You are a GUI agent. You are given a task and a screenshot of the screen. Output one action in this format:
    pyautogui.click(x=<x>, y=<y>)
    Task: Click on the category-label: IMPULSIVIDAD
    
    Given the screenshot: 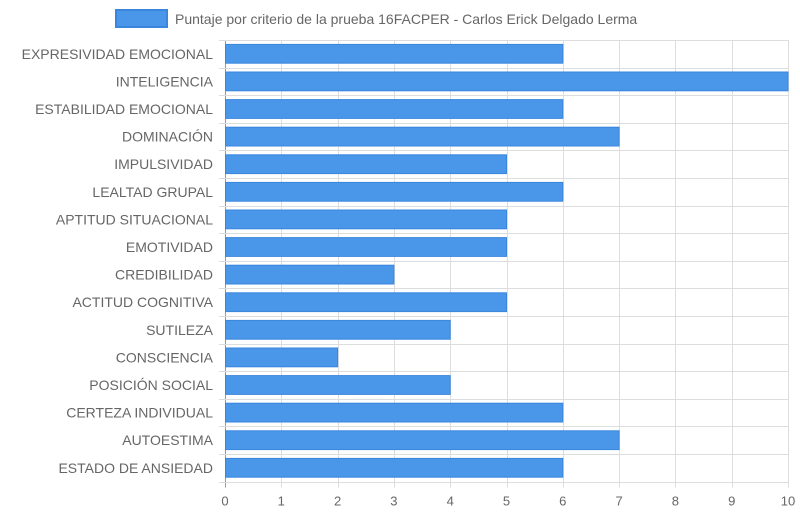 What is the action you would take?
    pyautogui.click(x=163, y=164)
    